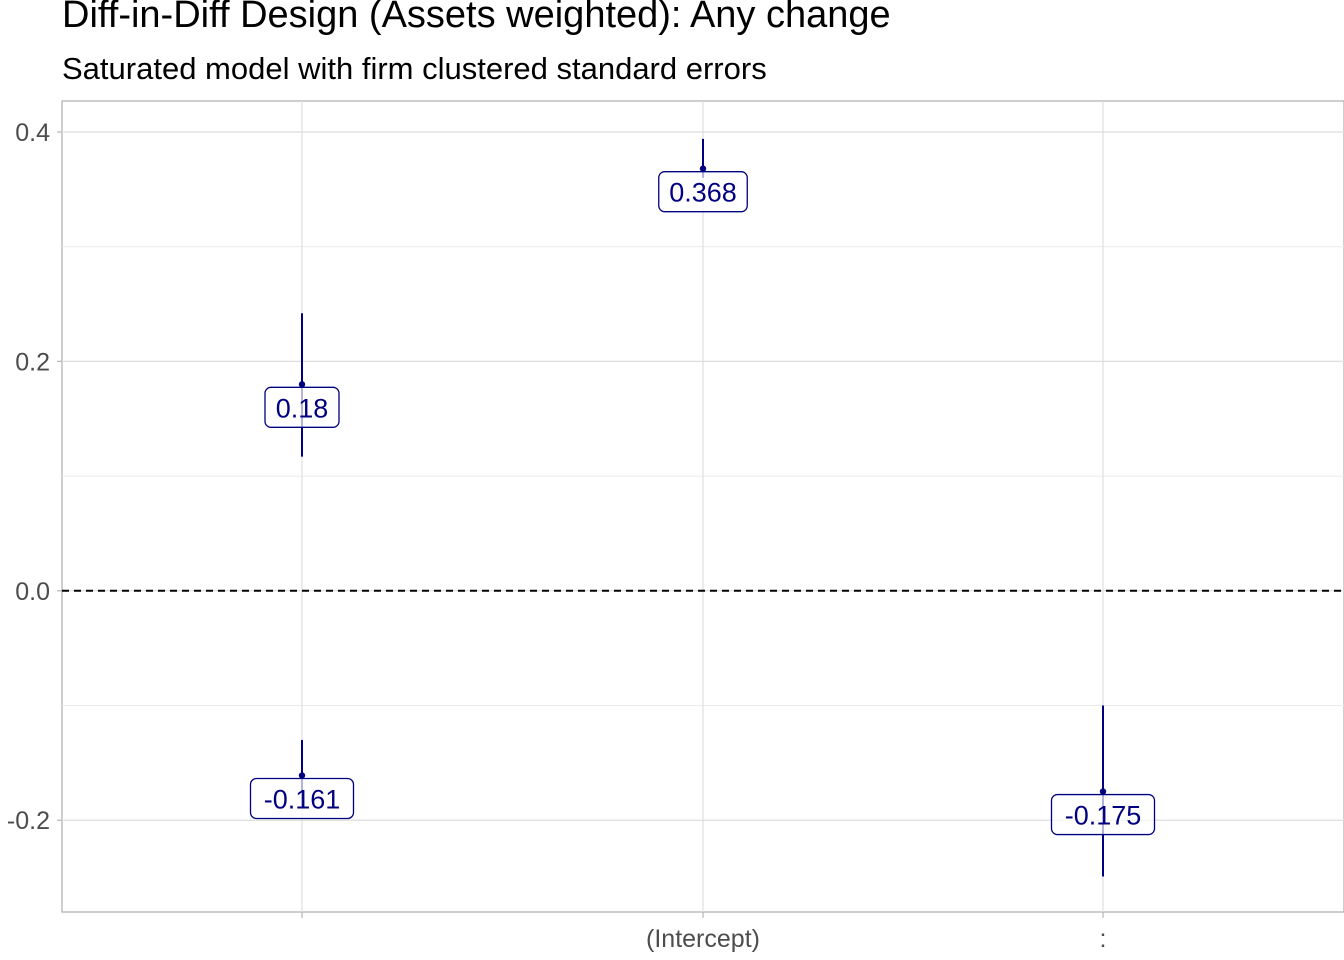 The height and width of the screenshot is (960, 1344). What do you see at coordinates (32, 362) in the screenshot?
I see `y-tick-label: 0.2` at bounding box center [32, 362].